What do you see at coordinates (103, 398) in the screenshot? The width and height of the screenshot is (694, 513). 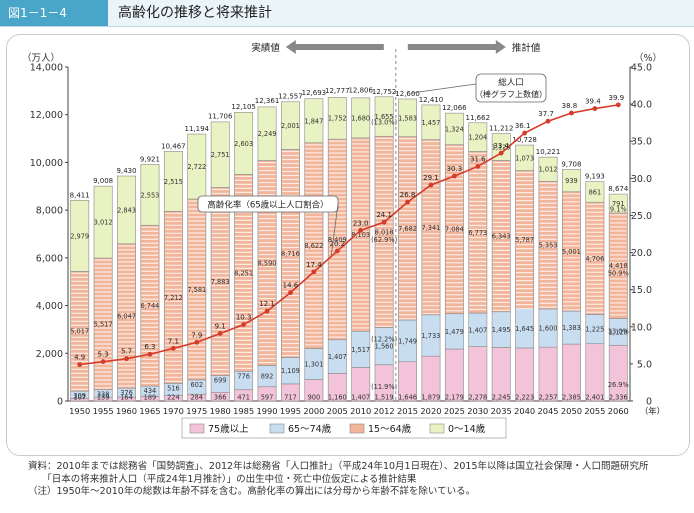 I see `segment-value-label: 139` at bounding box center [103, 398].